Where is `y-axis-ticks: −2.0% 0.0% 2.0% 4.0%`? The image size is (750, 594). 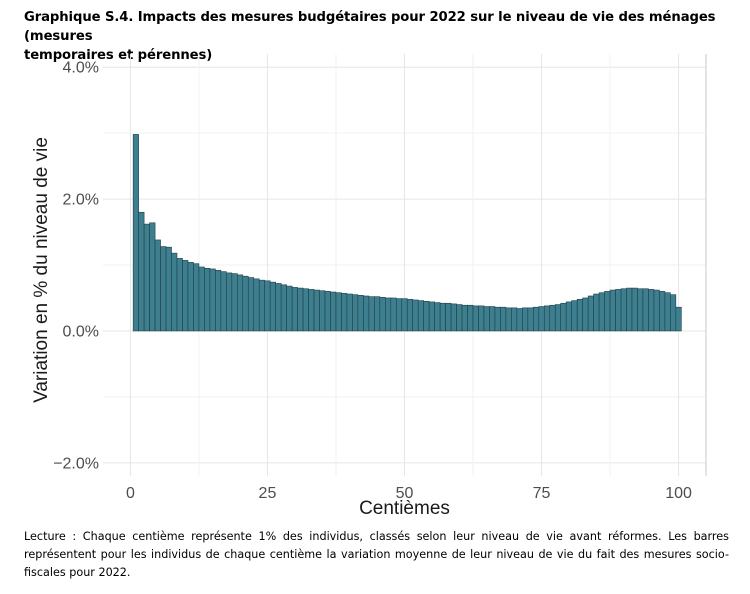
y-axis-ticks: −2.0% 0.0% 2.0% 4.0% is located at coordinates (76, 266).